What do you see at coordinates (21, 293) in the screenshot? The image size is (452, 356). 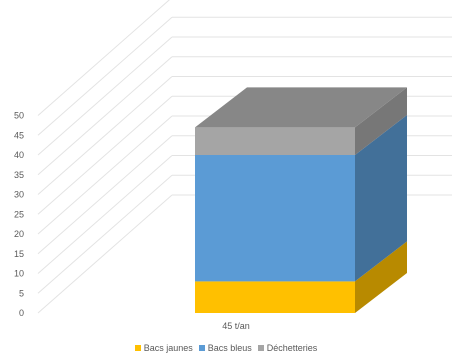 I see `y-tick-label: 5` at bounding box center [21, 293].